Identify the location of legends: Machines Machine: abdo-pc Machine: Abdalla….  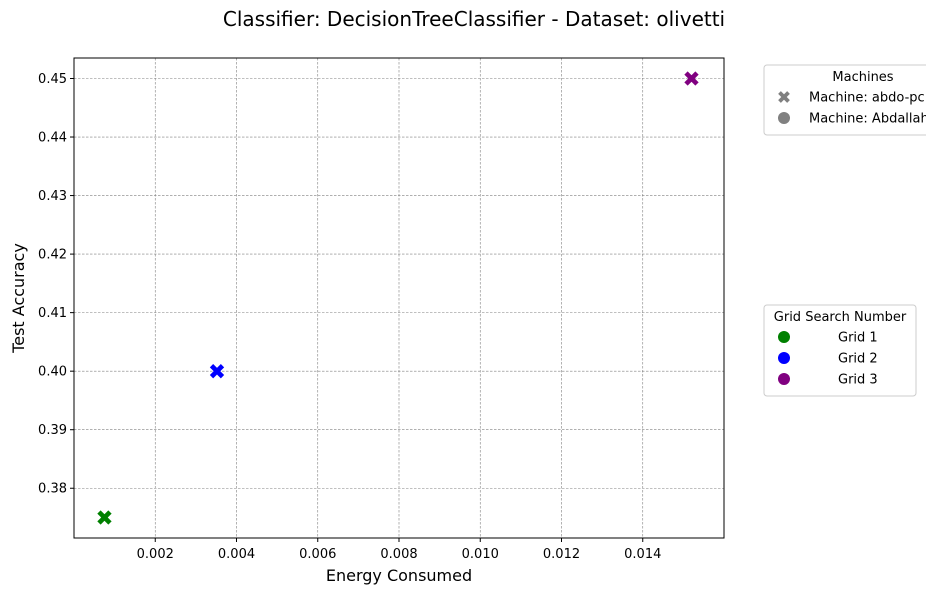
(844, 230).